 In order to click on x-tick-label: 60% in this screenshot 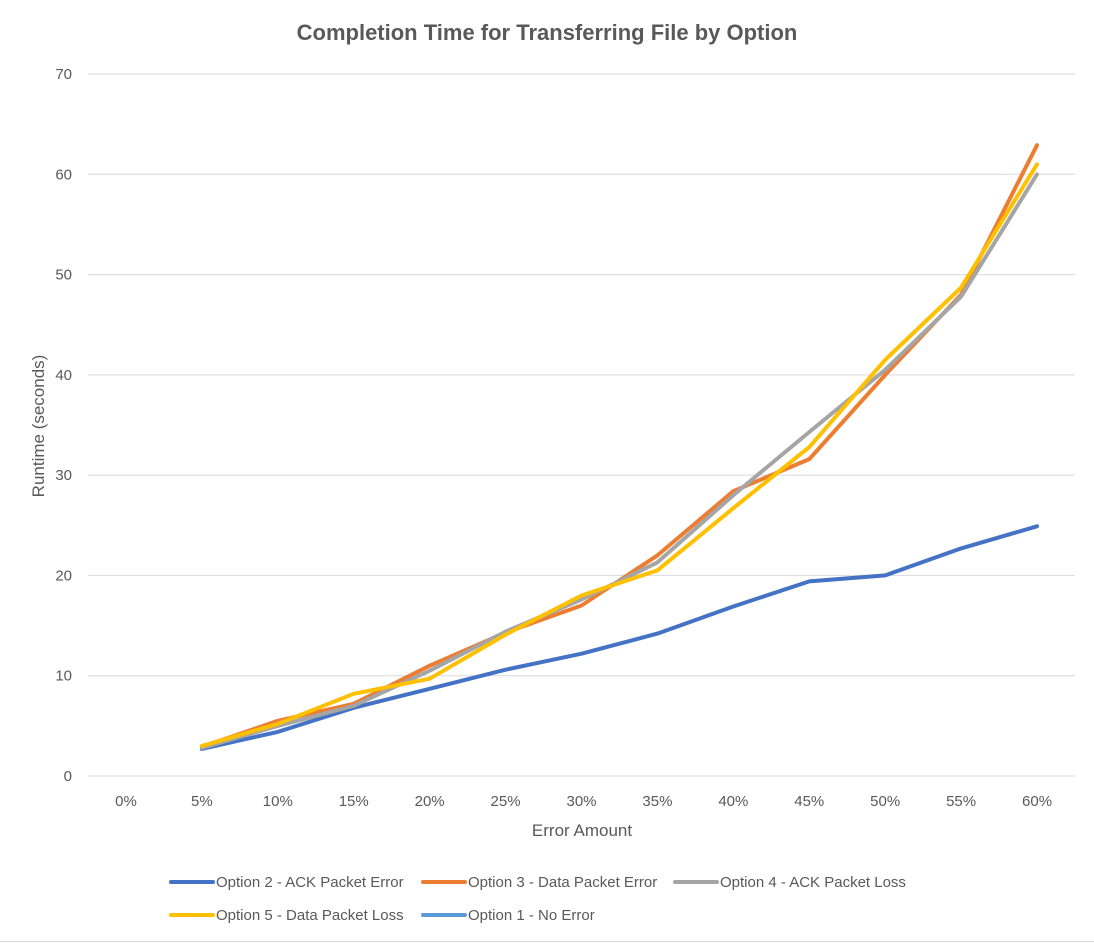, I will do `click(1037, 801)`.